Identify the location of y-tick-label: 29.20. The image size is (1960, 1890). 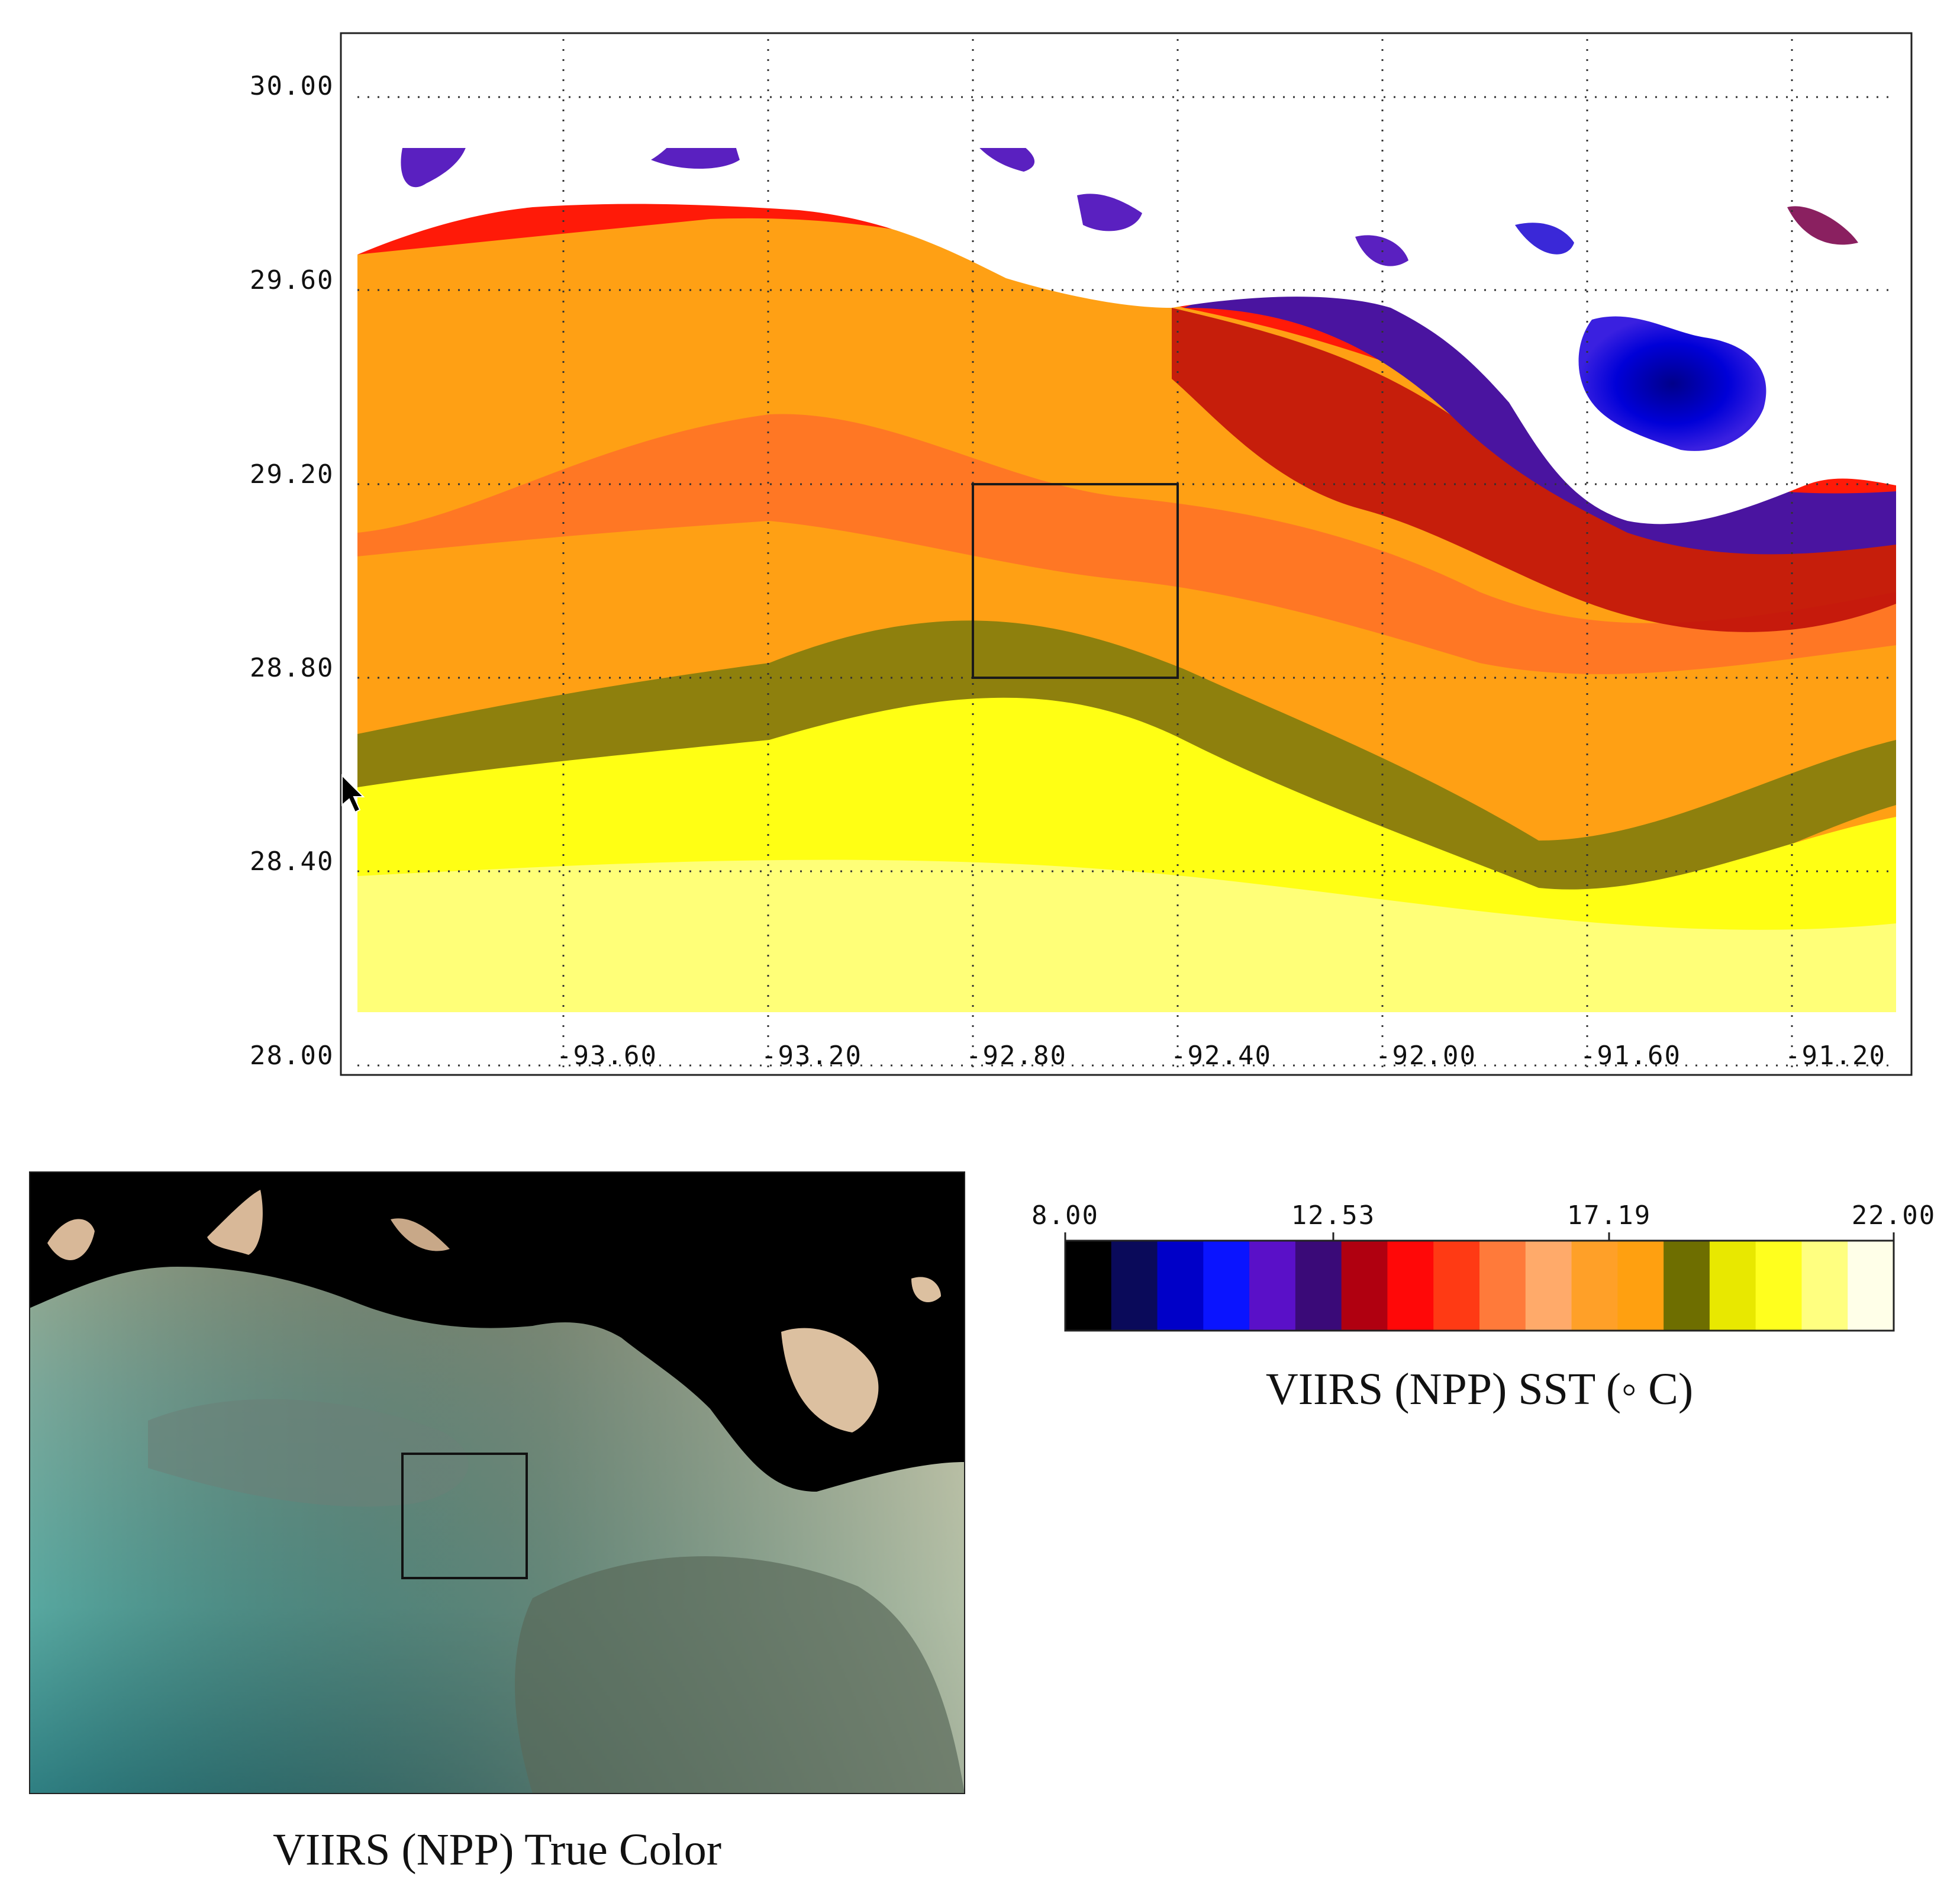
(292, 475).